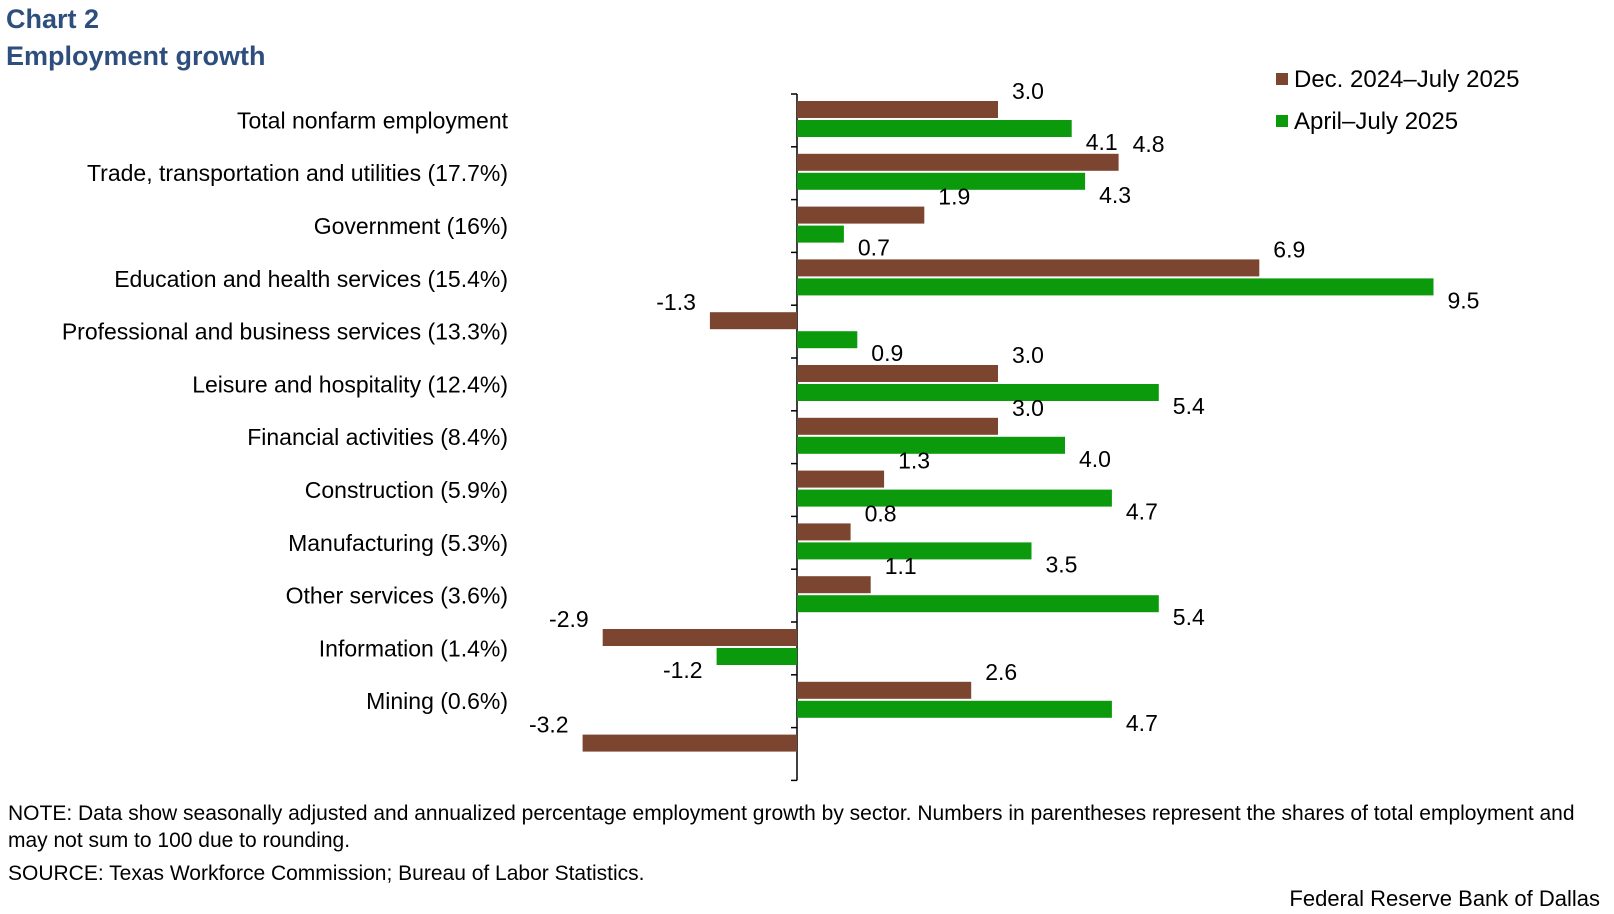 This screenshot has width=1614, height=914. What do you see at coordinates (901, 566) in the screenshot?
I see `data-label: 1.1` at bounding box center [901, 566].